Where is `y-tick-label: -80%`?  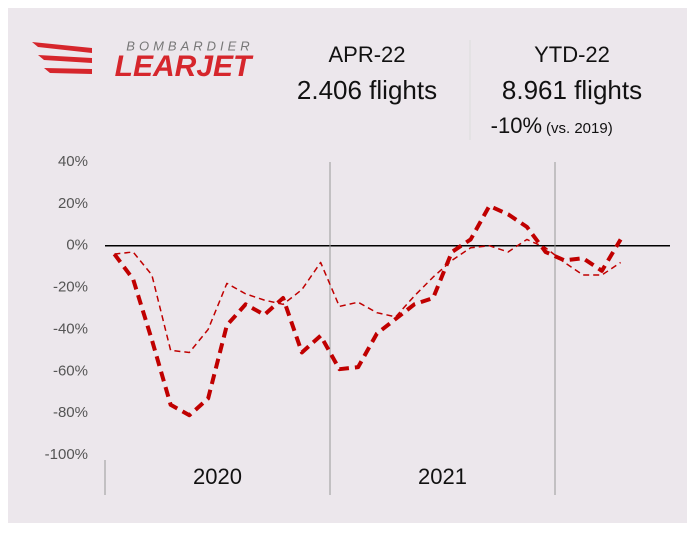
y-tick-label: -80% is located at coordinates (70, 412).